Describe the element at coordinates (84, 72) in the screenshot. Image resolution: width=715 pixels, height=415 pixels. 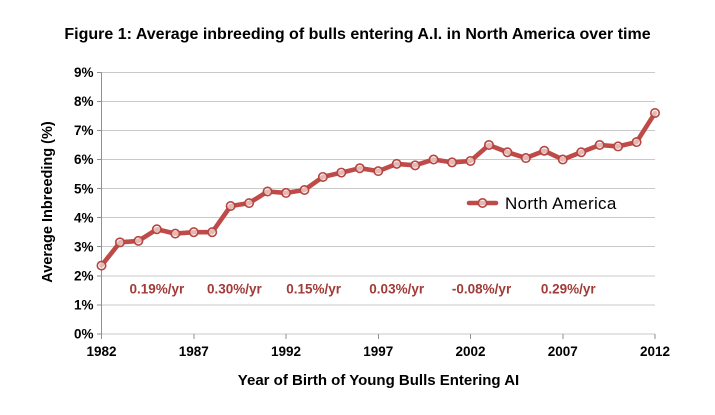
I see `y-tick-label: 9%` at that location.